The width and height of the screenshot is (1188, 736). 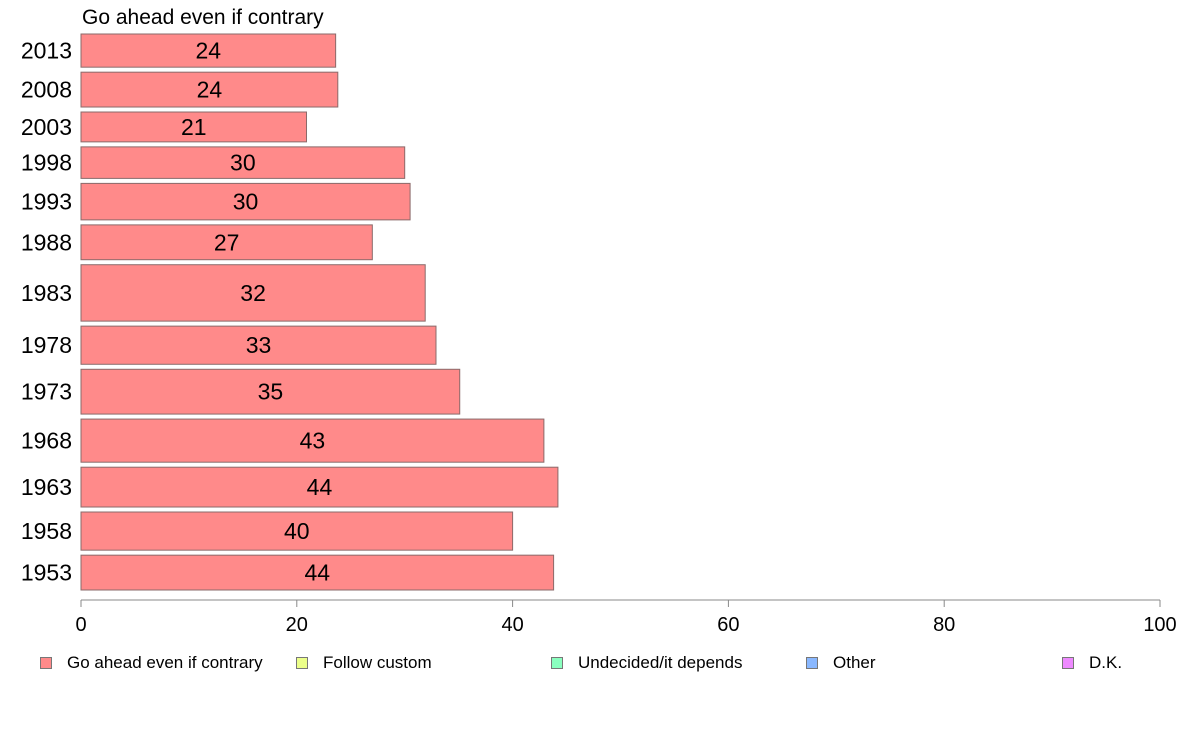 I want to click on bar-value-label: 21, so click(x=194, y=127).